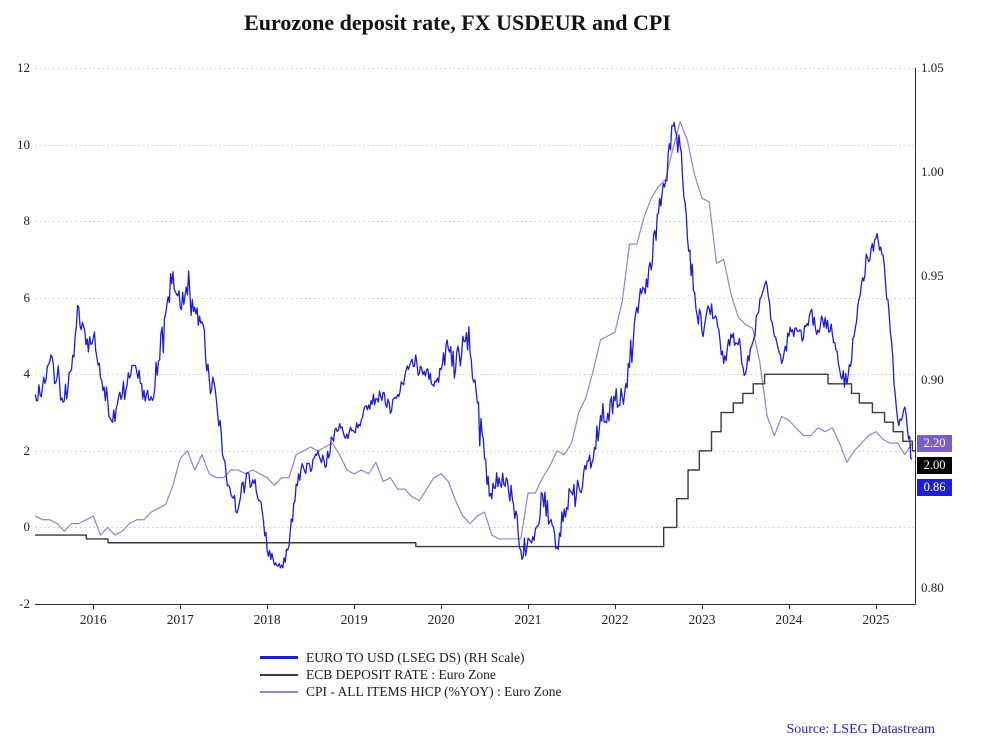 The width and height of the screenshot is (993, 751). Describe the element at coordinates (279, 657) in the screenshot. I see `euro-to-usd-line-swatch` at that location.